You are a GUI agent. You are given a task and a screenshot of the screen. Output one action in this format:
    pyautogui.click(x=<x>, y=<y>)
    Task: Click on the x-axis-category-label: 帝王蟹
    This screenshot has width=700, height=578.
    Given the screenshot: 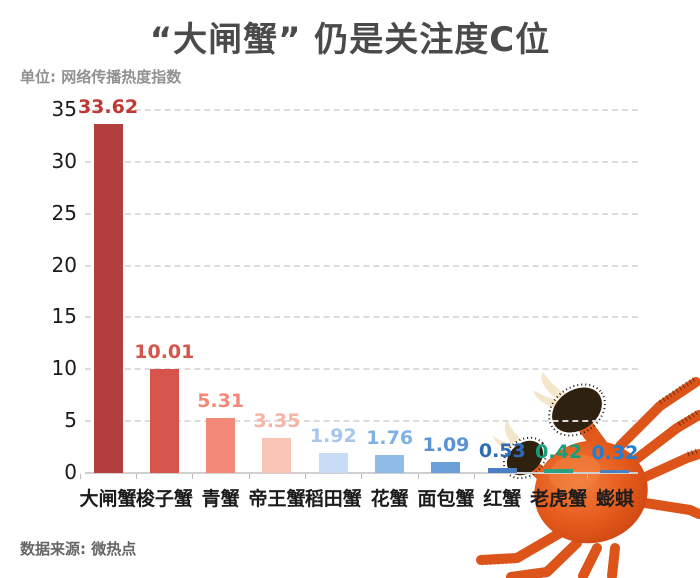 What is the action you would take?
    pyautogui.click(x=277, y=499)
    